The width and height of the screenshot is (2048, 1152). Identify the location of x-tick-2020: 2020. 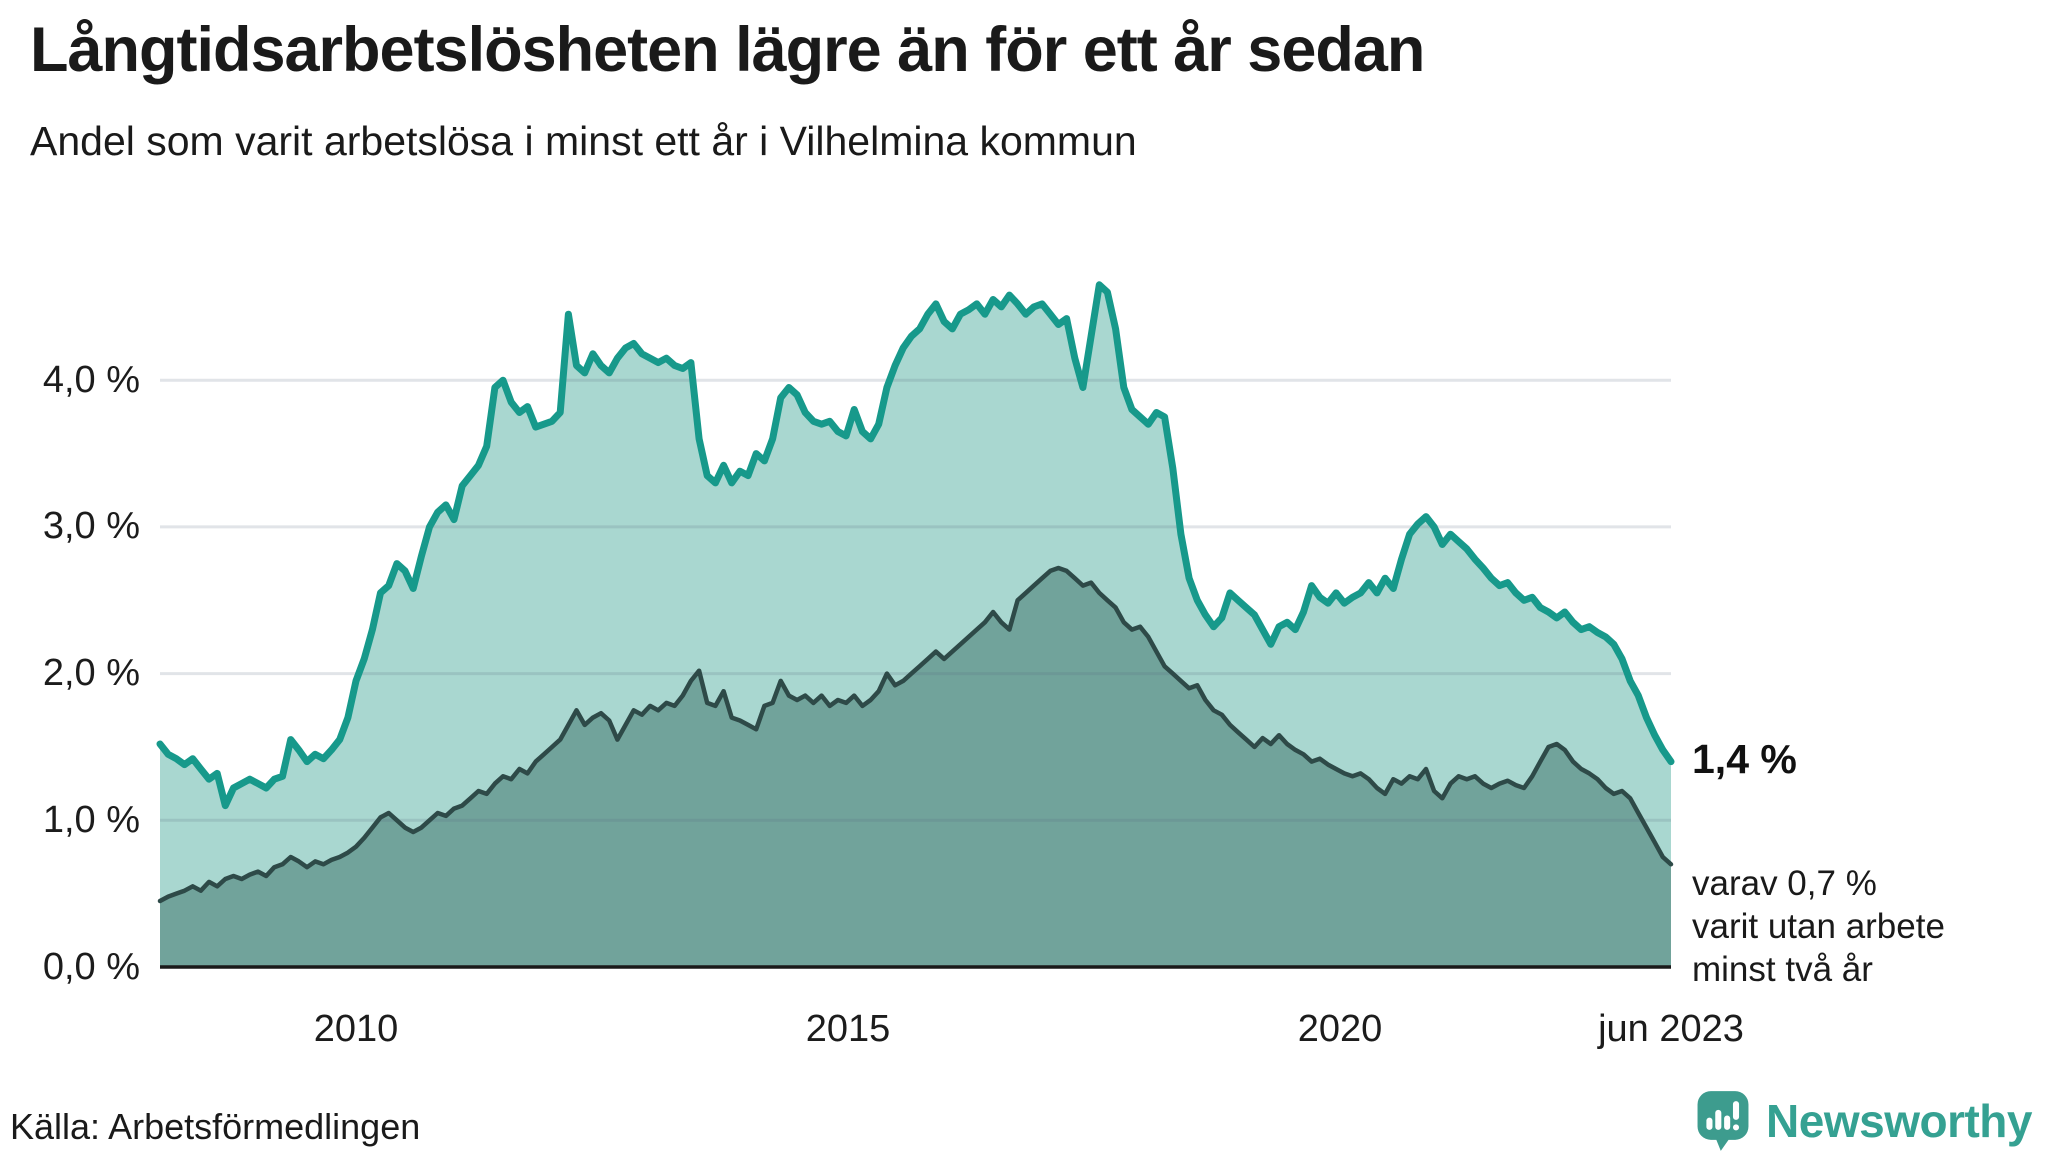
(1340, 1029).